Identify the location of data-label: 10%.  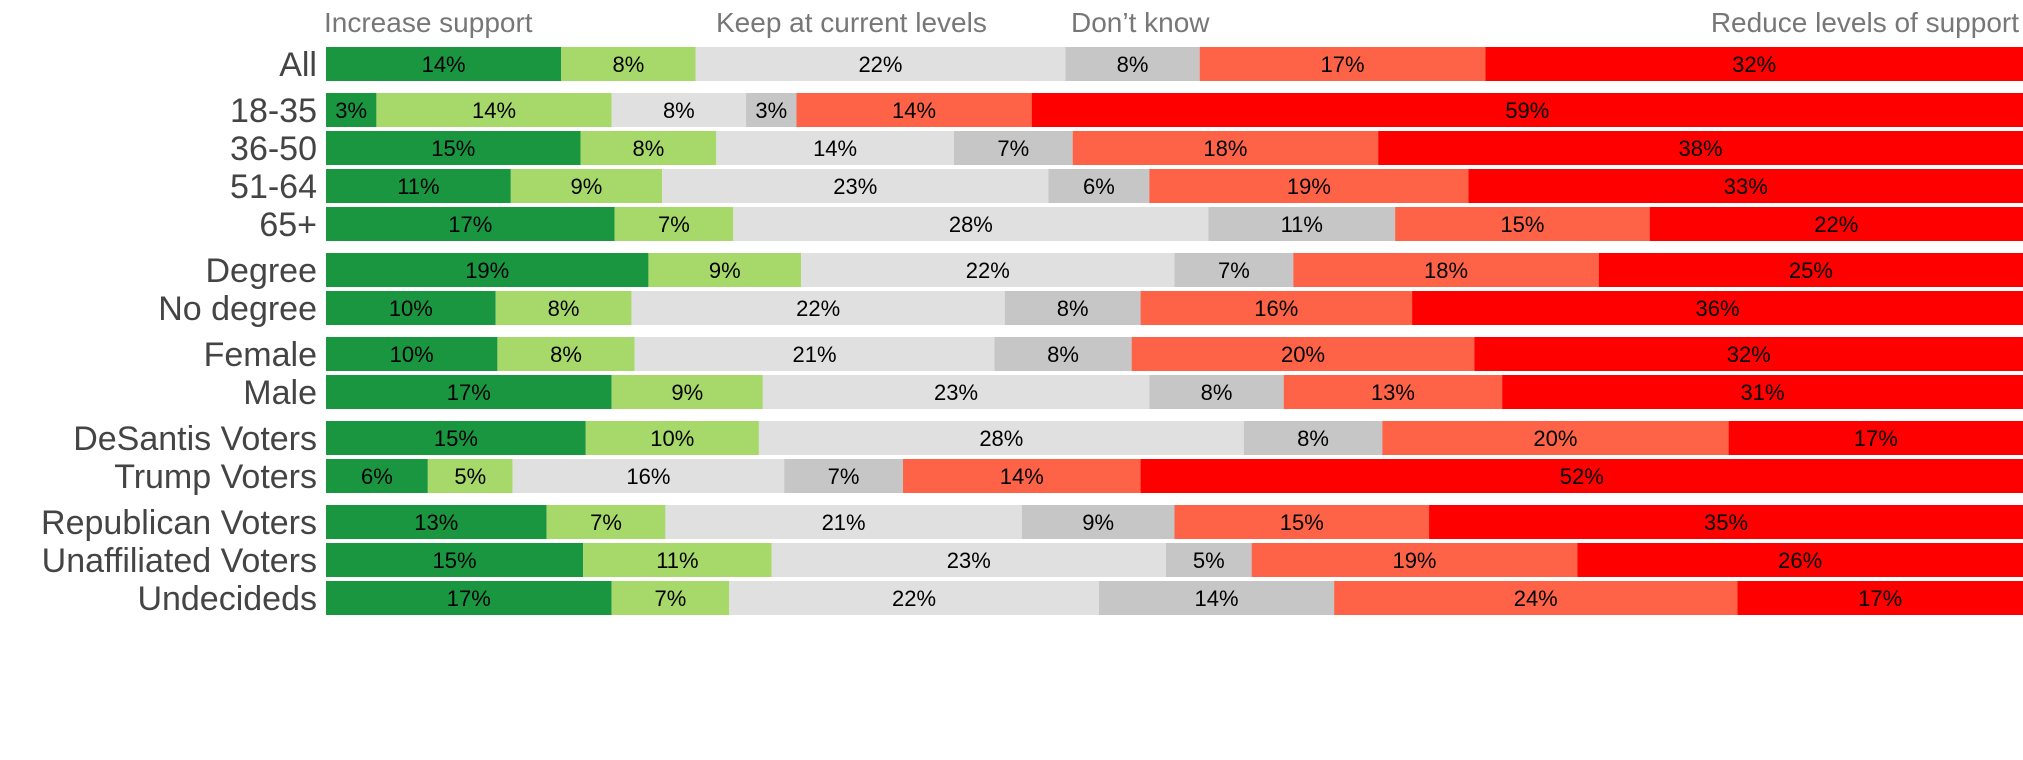
(412, 354).